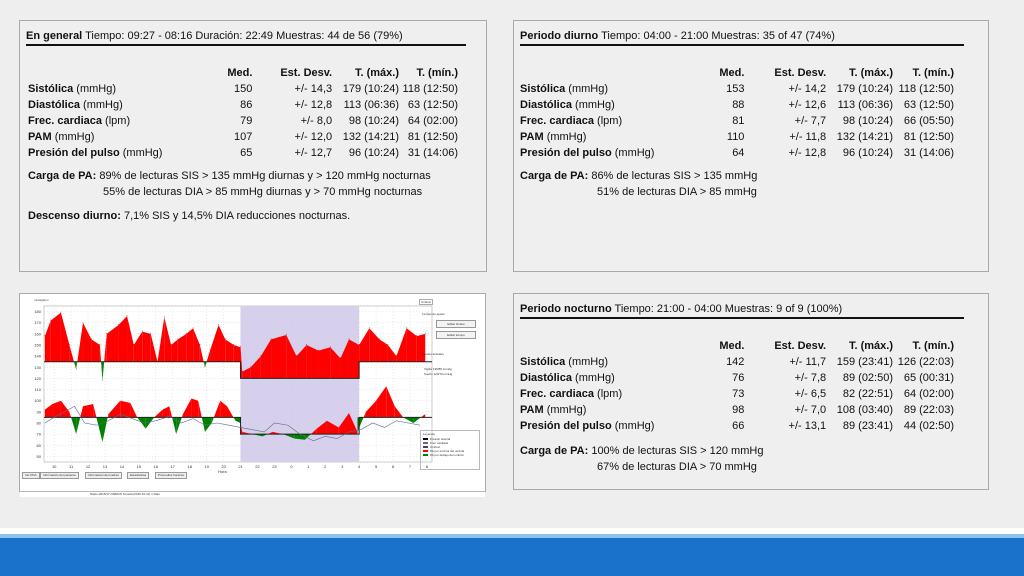 The height and width of the screenshot is (576, 1024). Describe the element at coordinates (189, 466) in the screenshot. I see `x-tick-label: 18` at that location.